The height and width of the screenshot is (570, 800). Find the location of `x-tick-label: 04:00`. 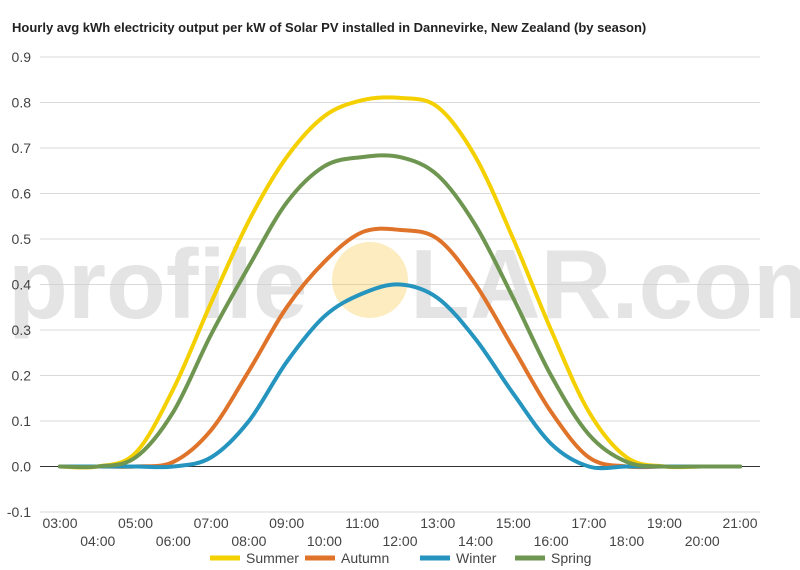

x-tick-label: 04:00 is located at coordinates (97, 541).